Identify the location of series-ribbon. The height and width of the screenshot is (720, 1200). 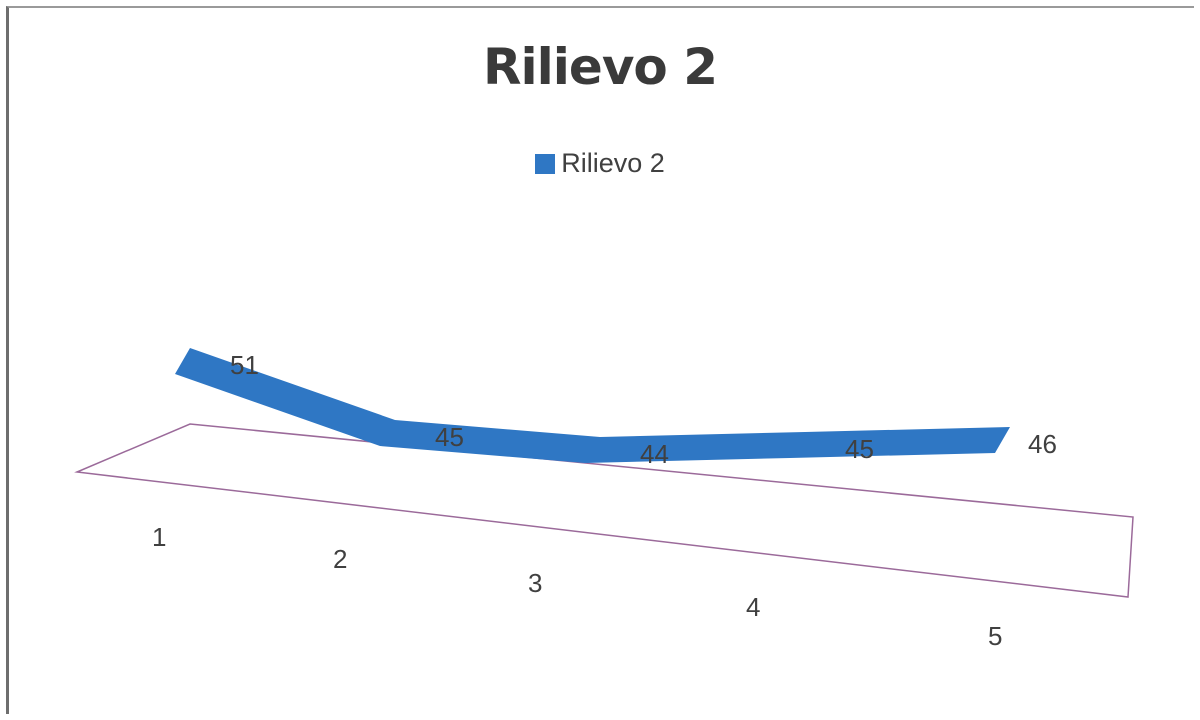
(592, 405).